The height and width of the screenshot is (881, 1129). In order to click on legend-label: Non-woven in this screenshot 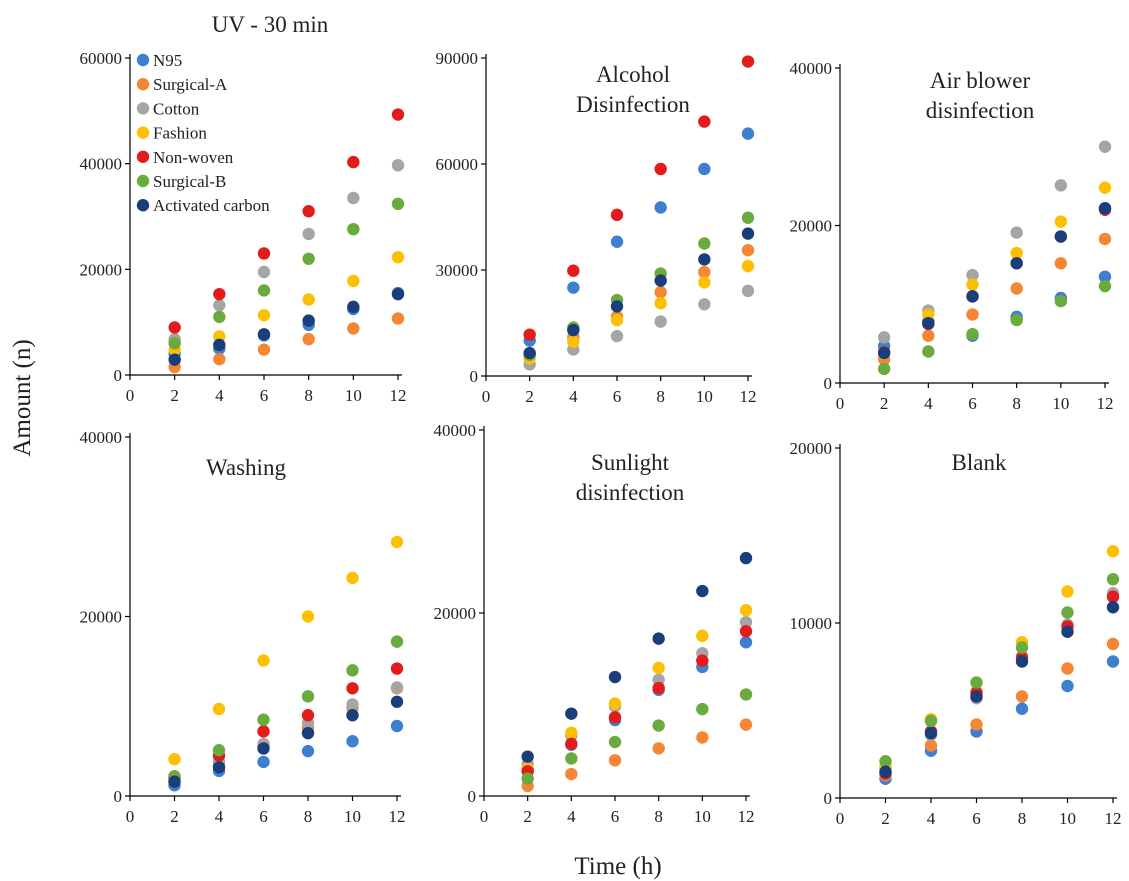, I will do `click(193, 157)`.